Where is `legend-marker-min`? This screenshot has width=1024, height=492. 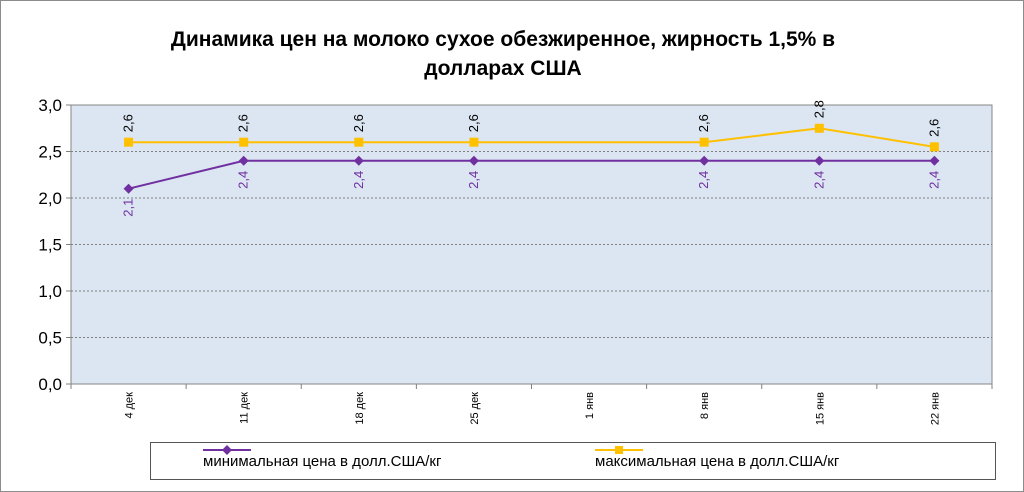
legend-marker-min is located at coordinates (227, 450).